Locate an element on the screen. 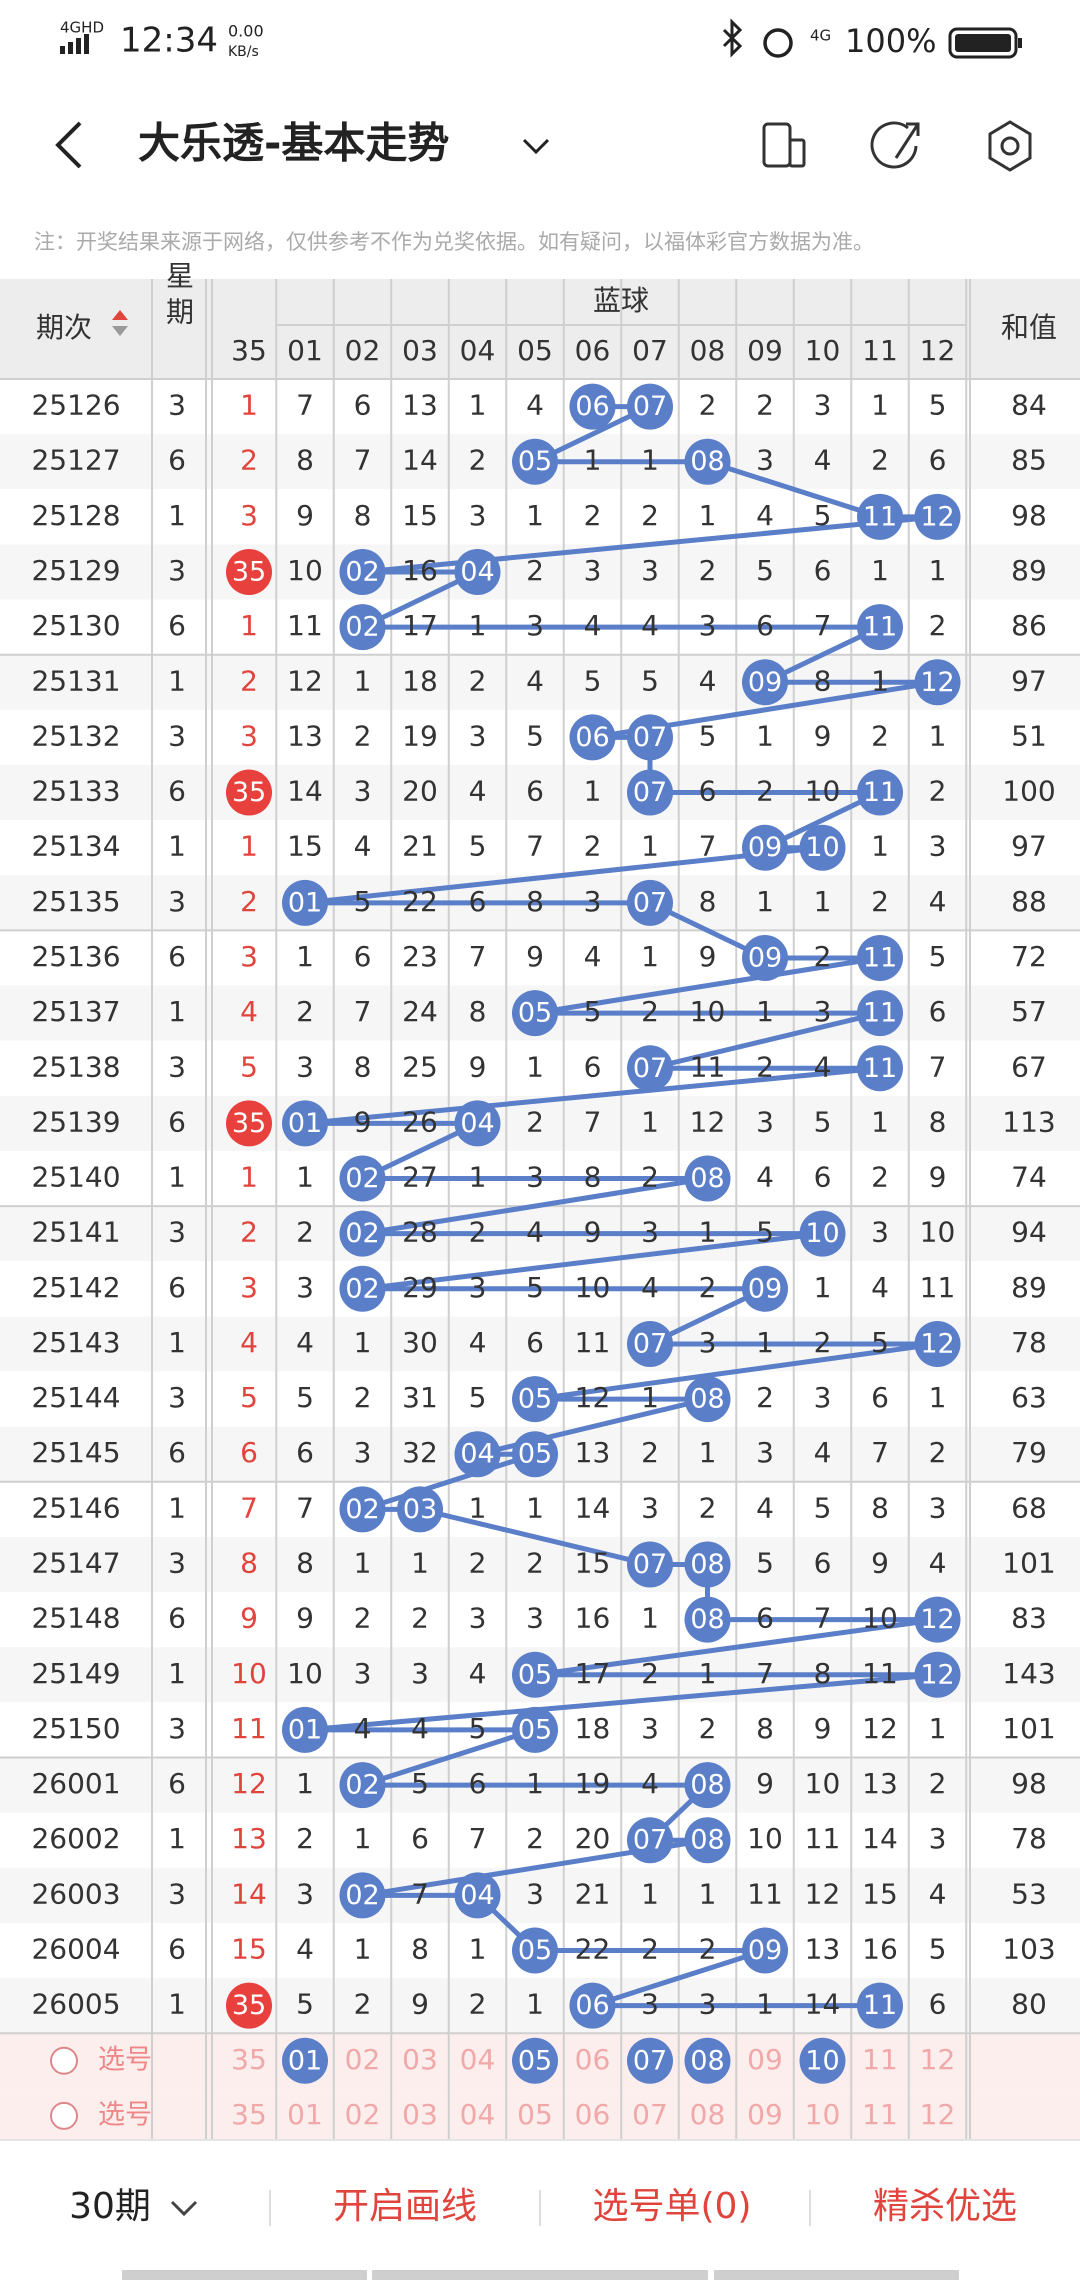  blue-miss: 19 is located at coordinates (420, 735).